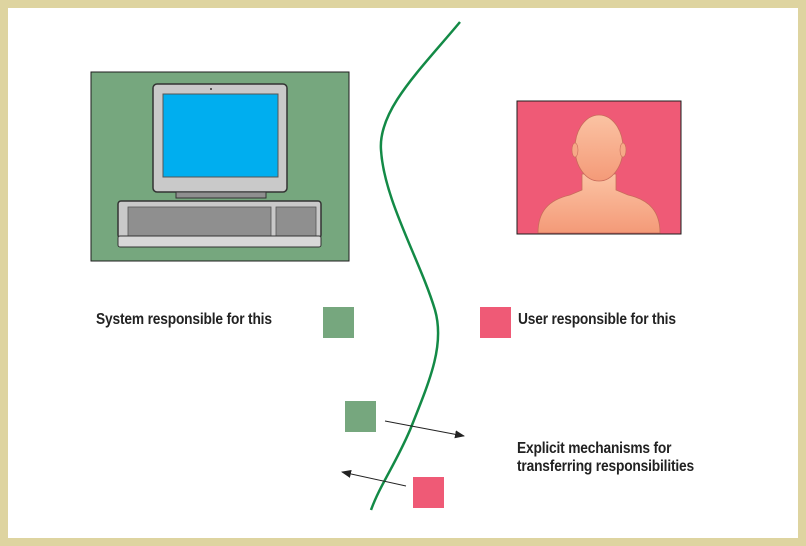 The width and height of the screenshot is (806, 546). Describe the element at coordinates (594, 448) in the screenshot. I see `transfer-label-line-1: Explicit mechanisms for` at that location.